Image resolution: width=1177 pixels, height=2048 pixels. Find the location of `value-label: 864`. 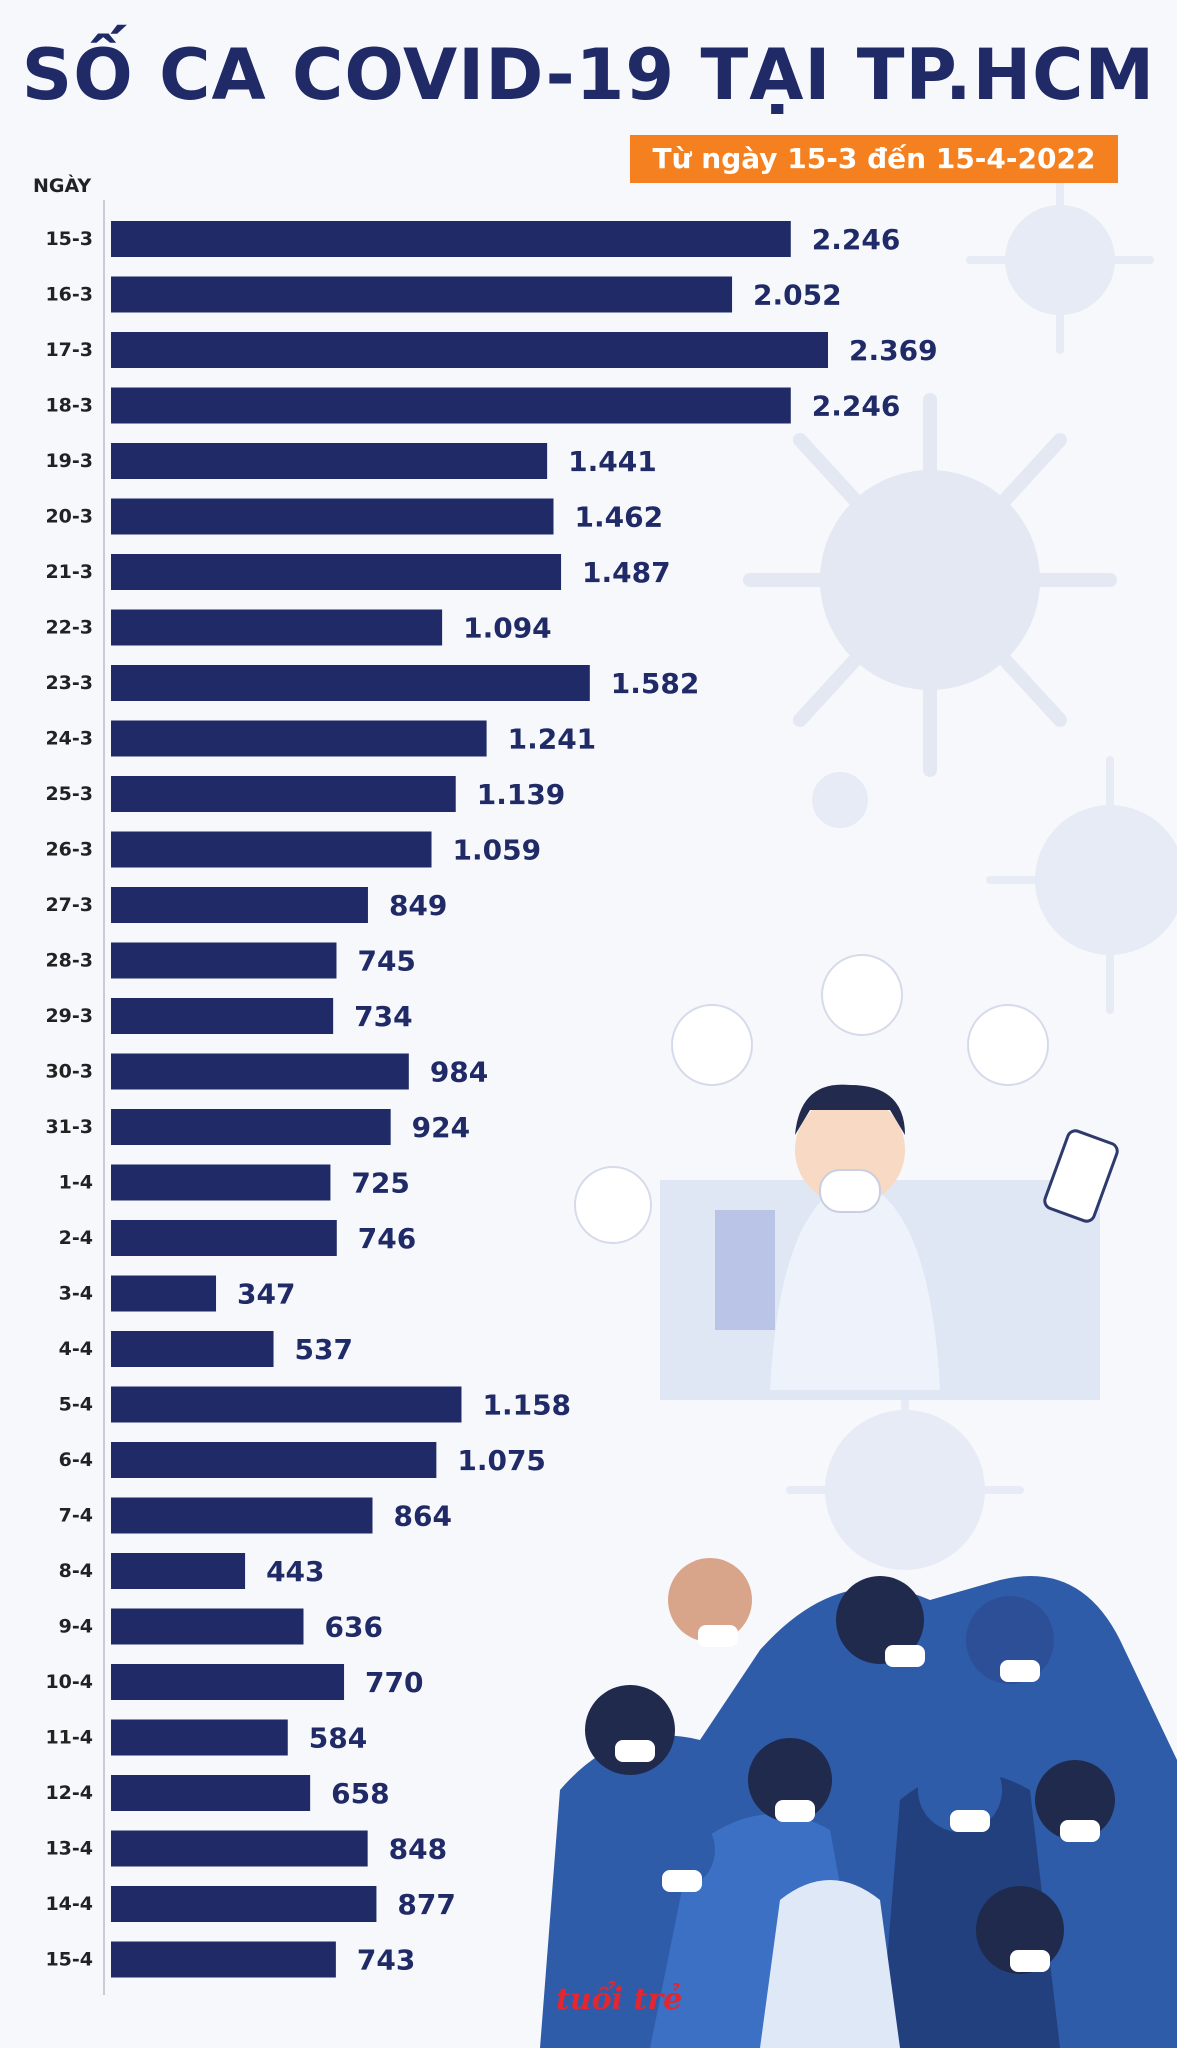

value-label: 864 is located at coordinates (422, 1516).